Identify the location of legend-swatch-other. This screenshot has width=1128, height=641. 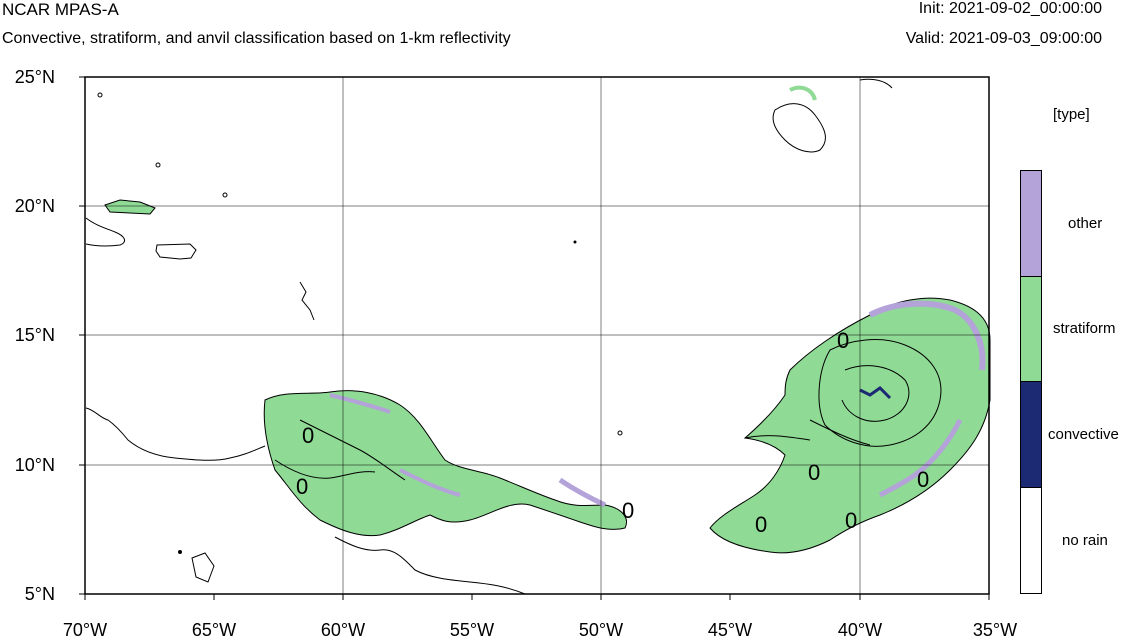
(1031, 223).